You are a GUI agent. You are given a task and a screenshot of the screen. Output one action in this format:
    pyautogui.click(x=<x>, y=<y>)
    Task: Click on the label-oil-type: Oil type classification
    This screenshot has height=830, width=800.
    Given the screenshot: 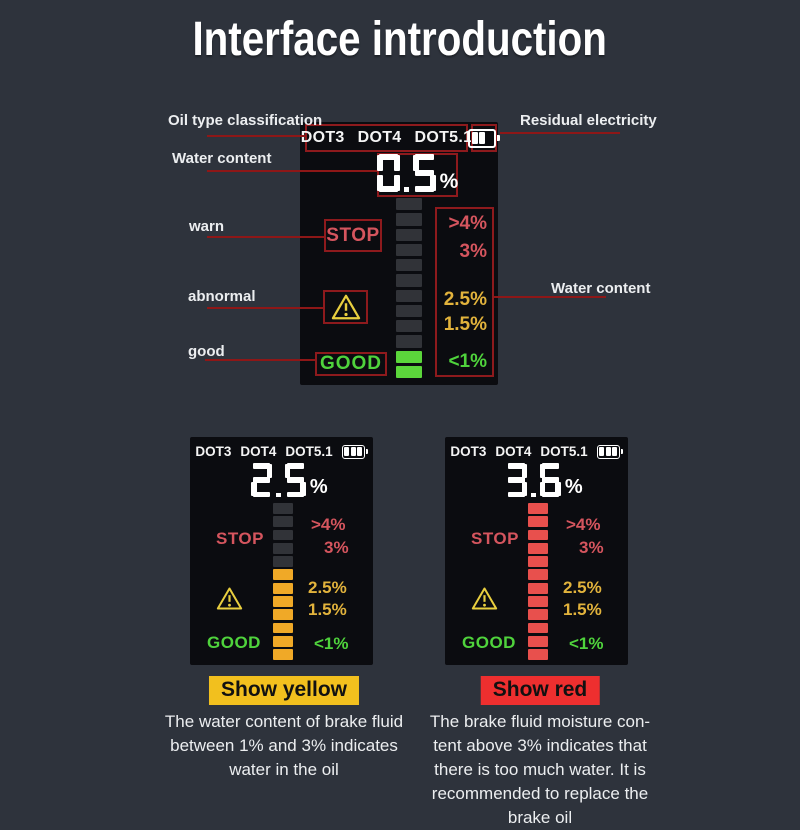 What is the action you would take?
    pyautogui.click(x=245, y=120)
    